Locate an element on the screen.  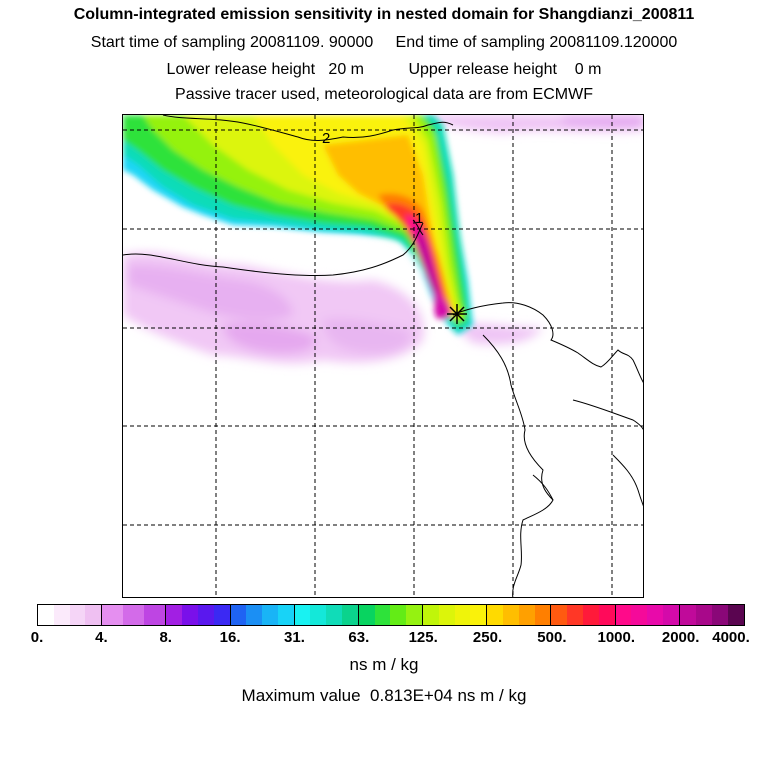
colorbar-tick-label: 31. is located at coordinates (294, 637).